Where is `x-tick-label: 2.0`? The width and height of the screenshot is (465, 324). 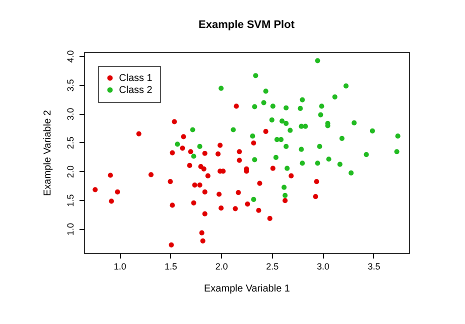 x-tick-label: 2.0 is located at coordinates (221, 267).